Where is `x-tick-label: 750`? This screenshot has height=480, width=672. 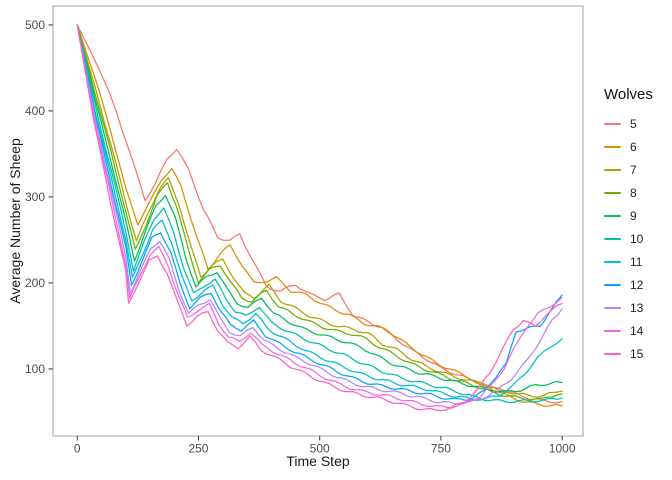
x-tick-label: 750 is located at coordinates (441, 449).